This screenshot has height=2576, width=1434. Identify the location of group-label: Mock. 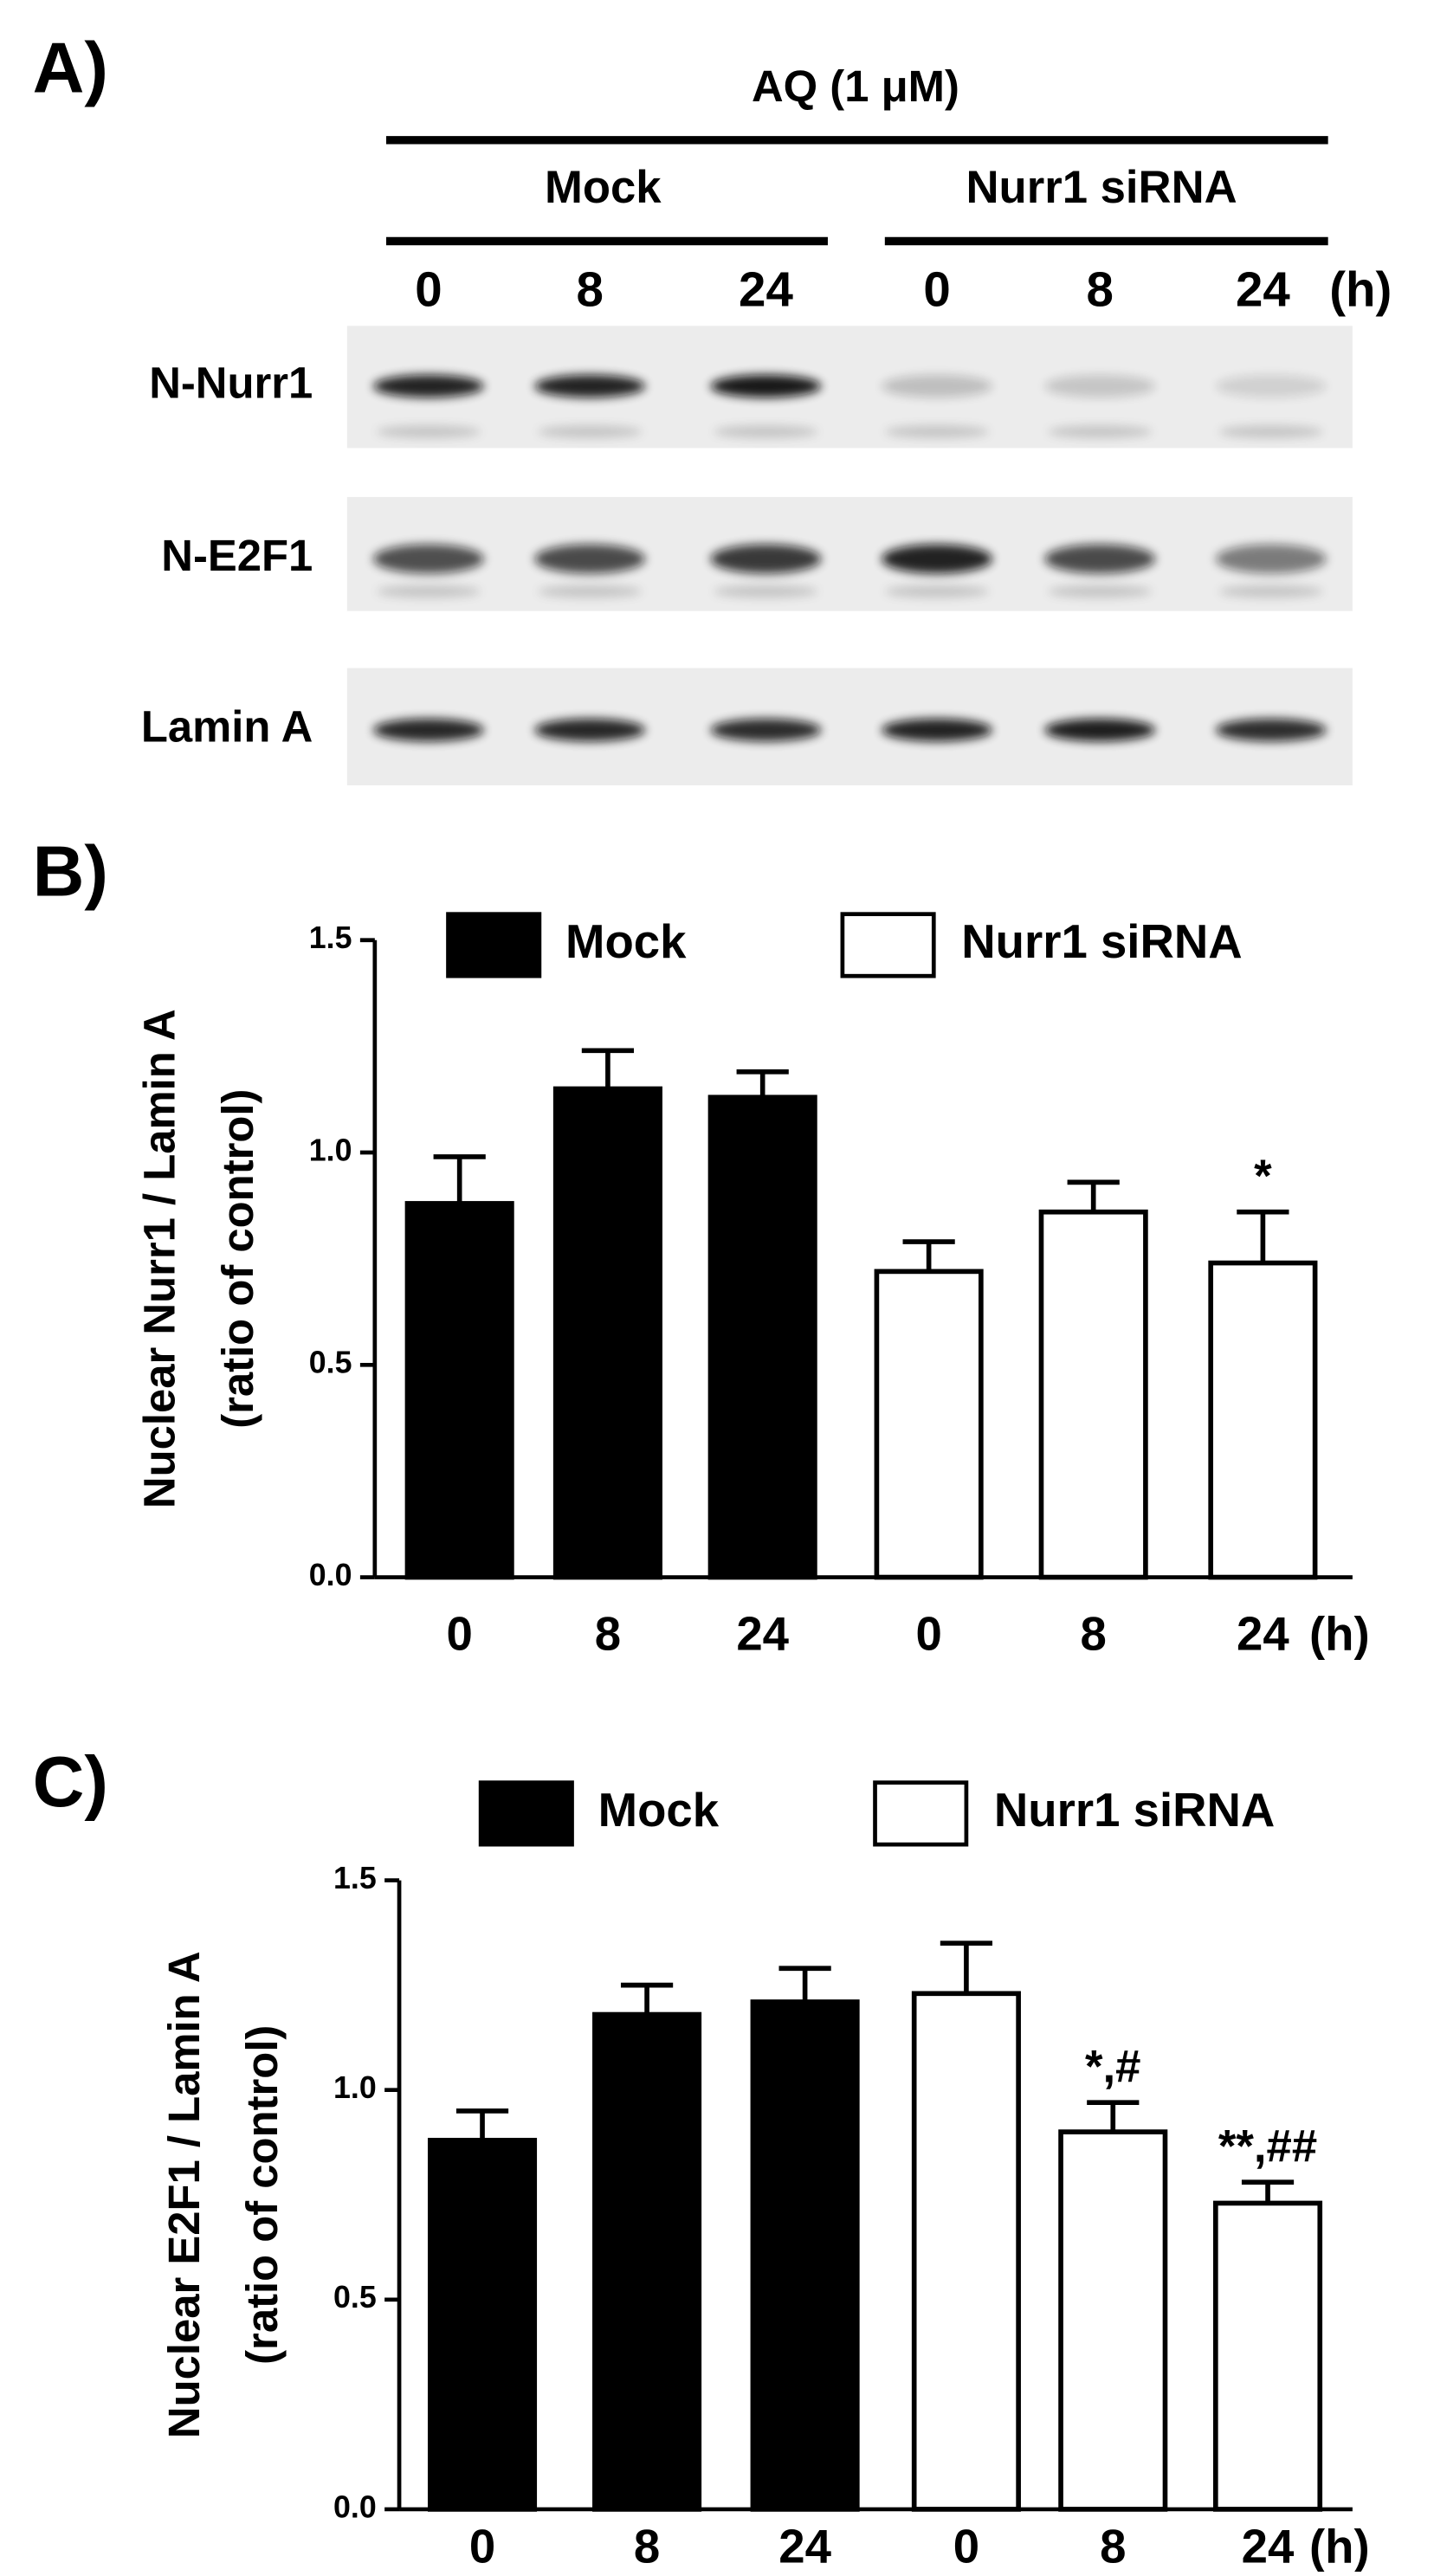
(603, 187).